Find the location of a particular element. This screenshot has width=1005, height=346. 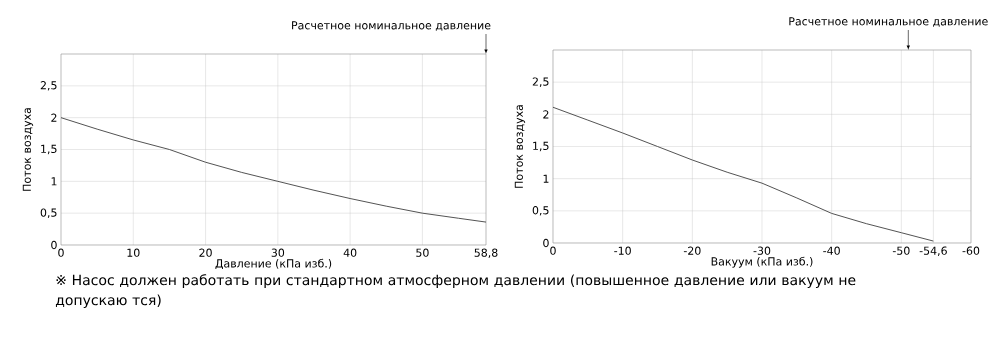

x-tick-label: 20 is located at coordinates (205, 252).